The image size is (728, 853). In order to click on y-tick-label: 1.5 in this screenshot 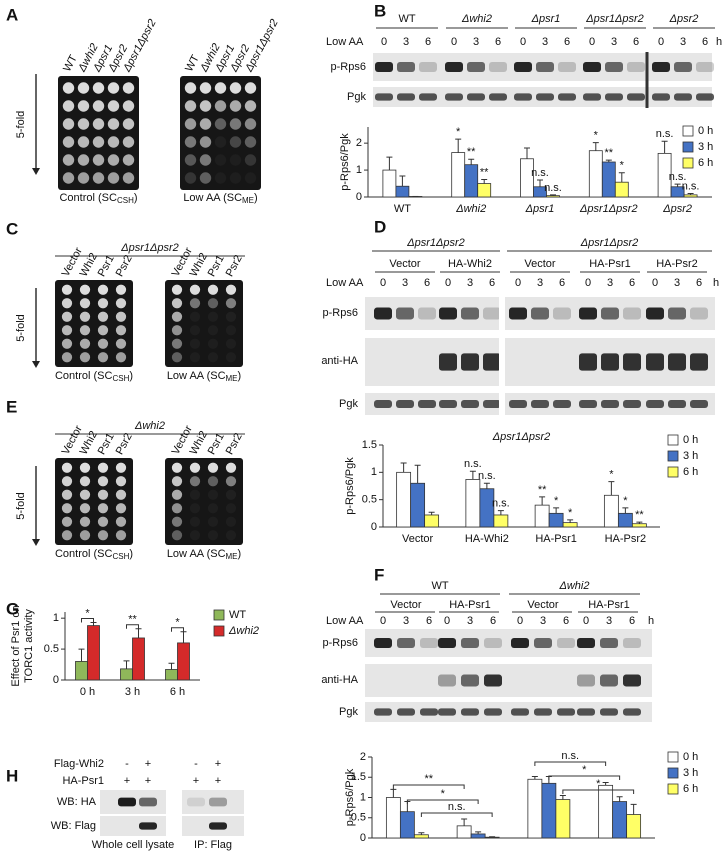, I will do `click(369, 445)`.